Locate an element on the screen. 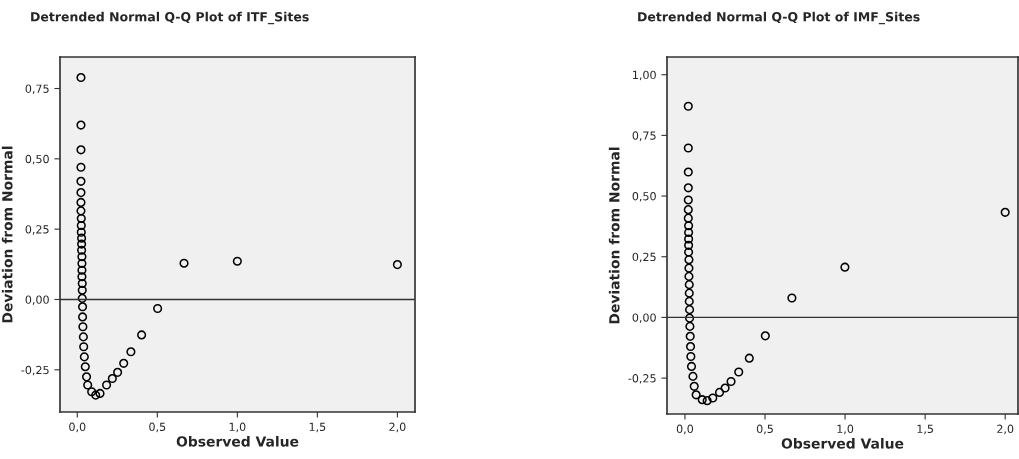  chart-title: Detrended Normal Q-Q Plot of IMF_Sites is located at coordinates (779, 18).